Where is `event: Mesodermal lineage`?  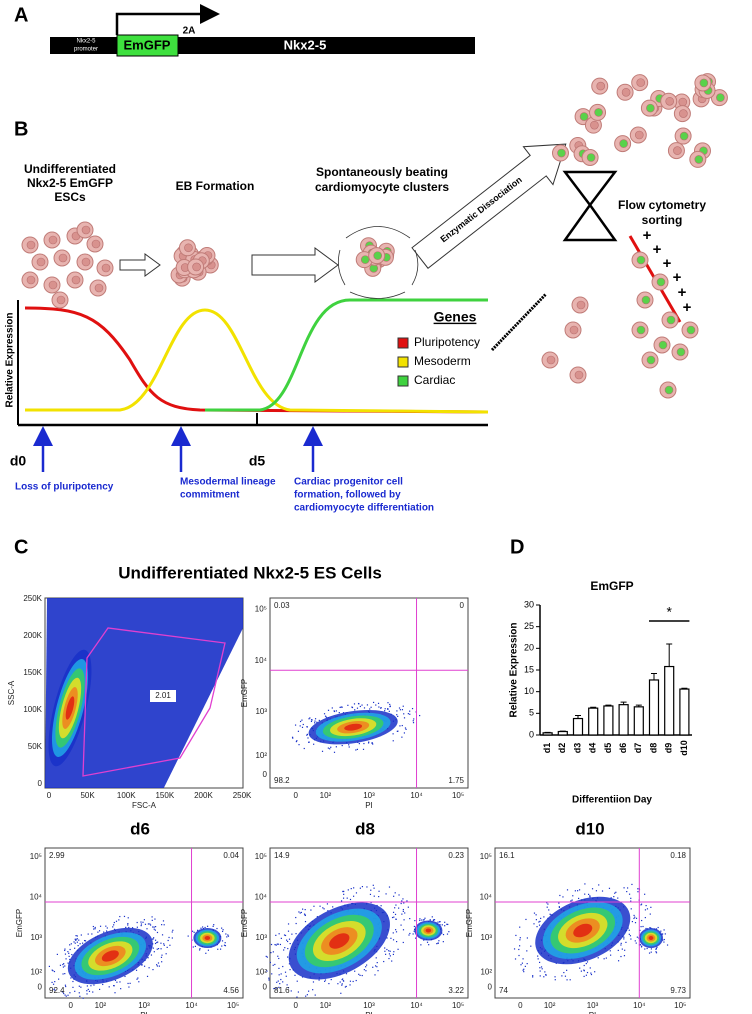
event: Mesodermal lineage is located at coordinates (228, 482).